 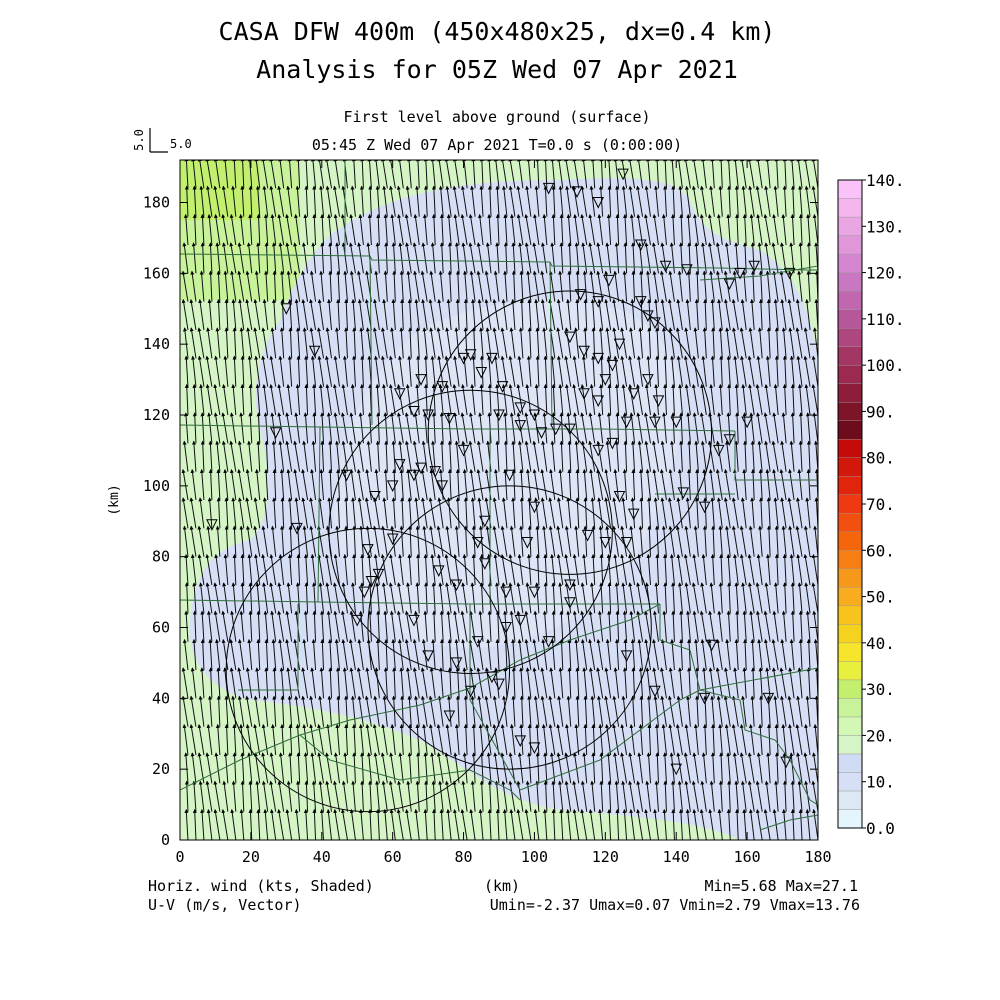 What do you see at coordinates (165, 840) in the screenshot?
I see `y-tick-label: 0` at bounding box center [165, 840].